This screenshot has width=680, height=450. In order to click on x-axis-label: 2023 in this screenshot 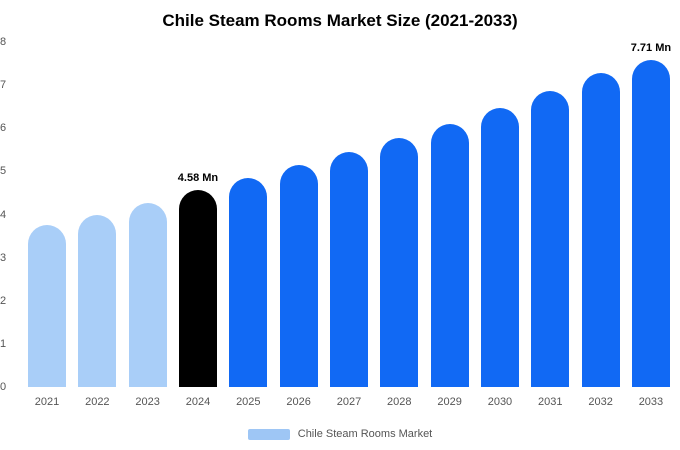, I will do `click(147, 402)`.